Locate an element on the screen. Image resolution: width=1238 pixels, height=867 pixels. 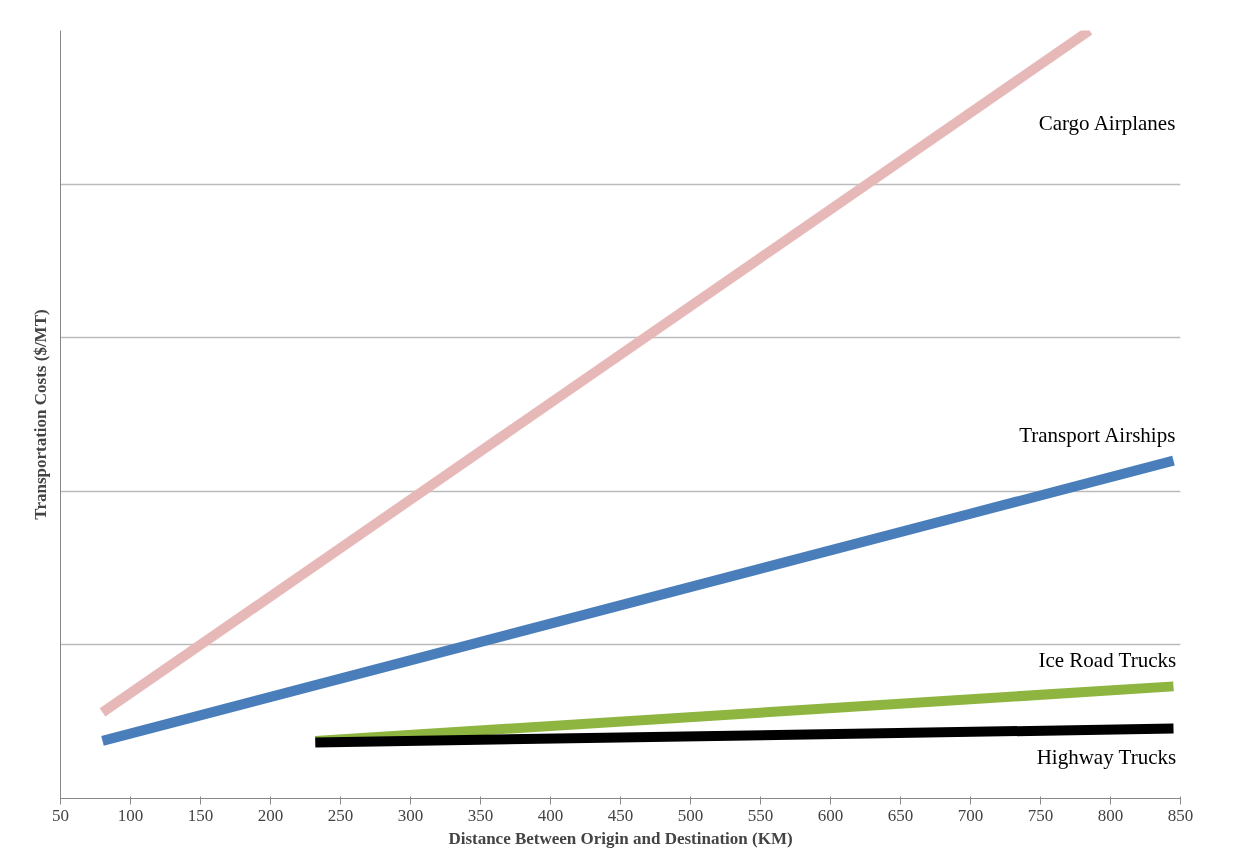
x-tick-label: 650 is located at coordinates (900, 815).